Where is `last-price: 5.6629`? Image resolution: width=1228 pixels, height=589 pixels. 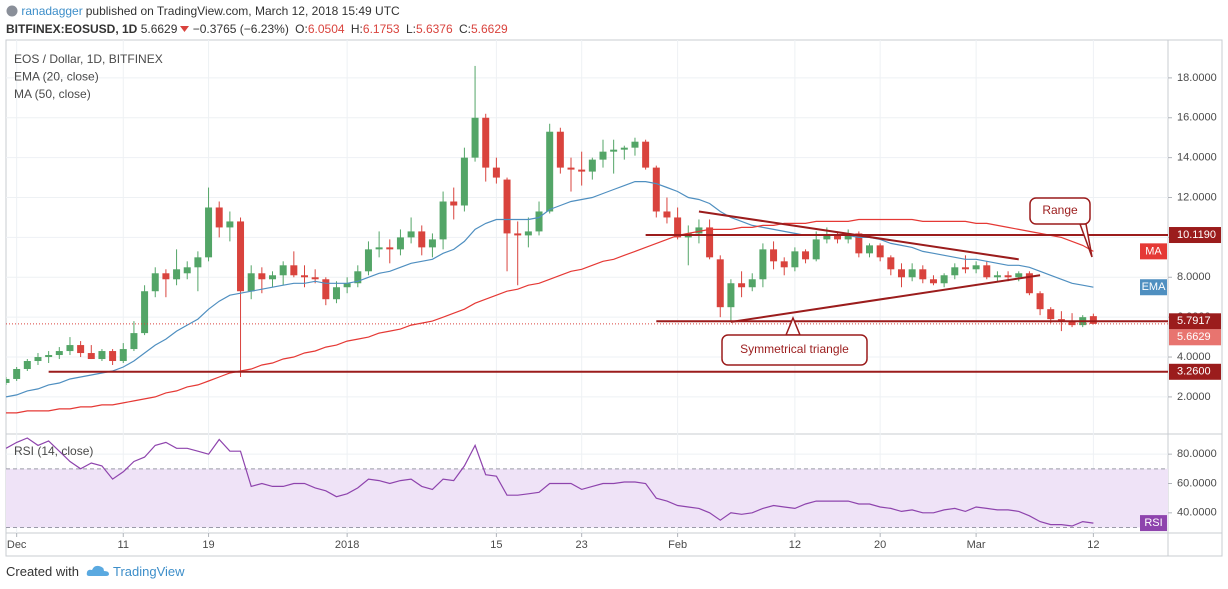 last-price: 5.6629 is located at coordinates (159, 29).